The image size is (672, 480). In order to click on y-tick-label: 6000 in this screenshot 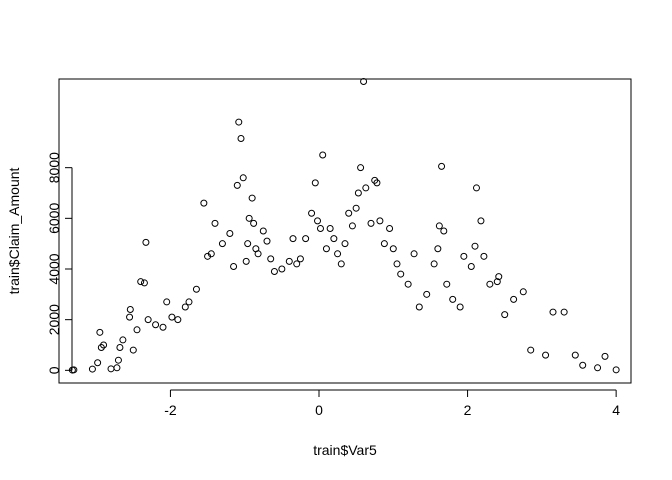, I will do `click(54, 218)`.